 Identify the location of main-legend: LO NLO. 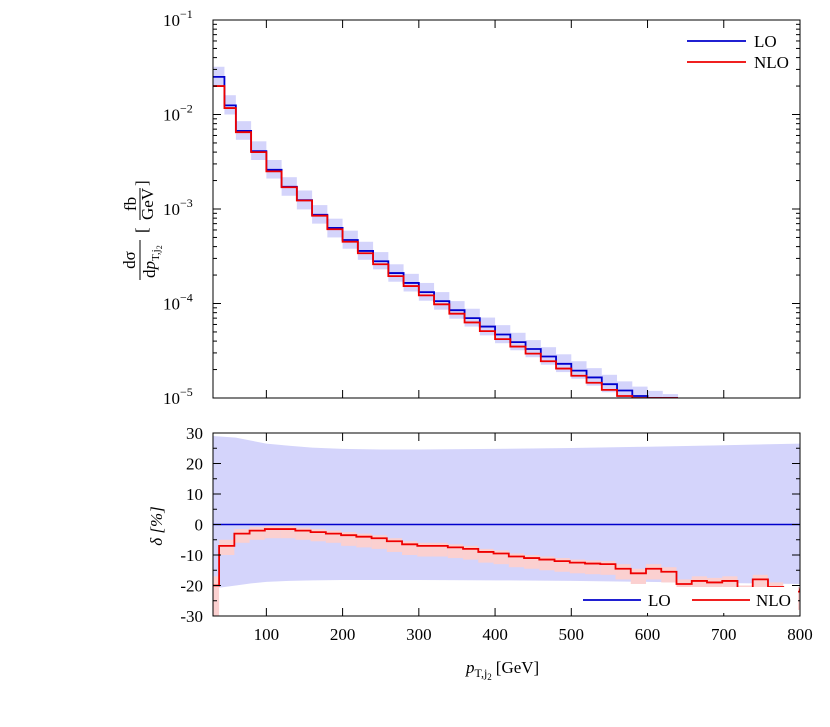
(738, 52).